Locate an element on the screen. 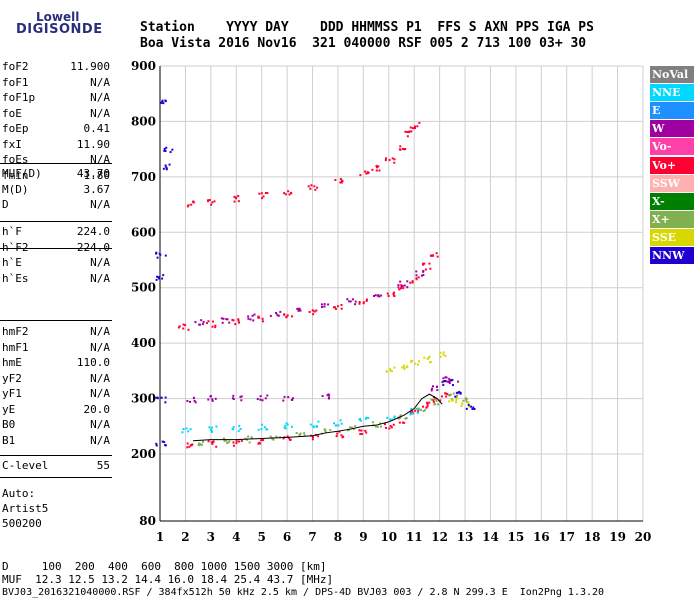  x-tick-label: 6 is located at coordinates (287, 537).